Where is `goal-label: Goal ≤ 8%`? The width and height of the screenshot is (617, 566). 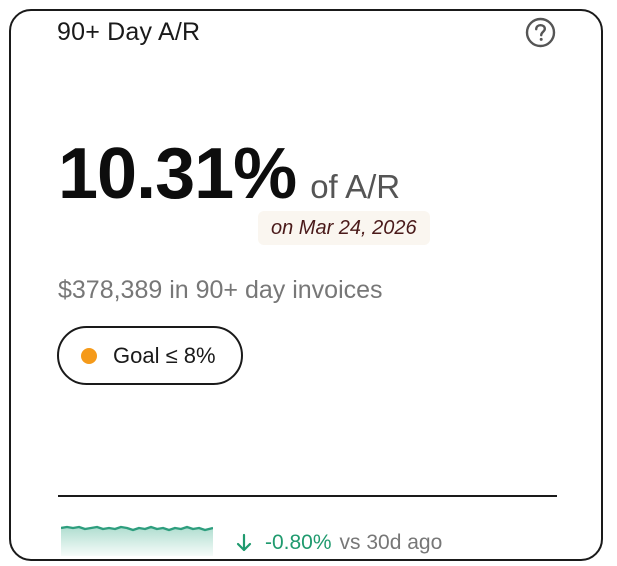 goal-label: Goal ≤ 8% is located at coordinates (164, 355).